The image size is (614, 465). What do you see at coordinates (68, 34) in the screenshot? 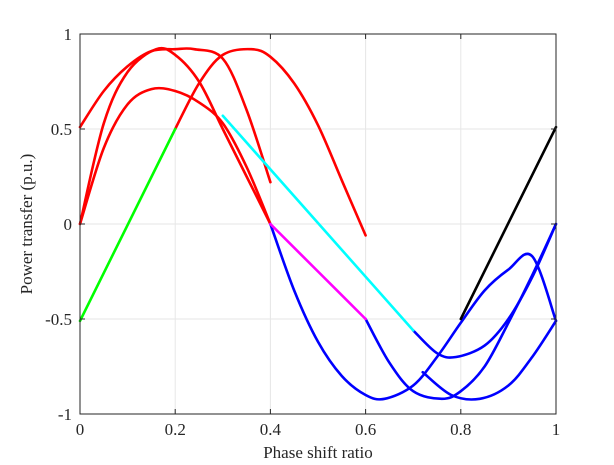
I see `y-tick-label: 1` at bounding box center [68, 34].